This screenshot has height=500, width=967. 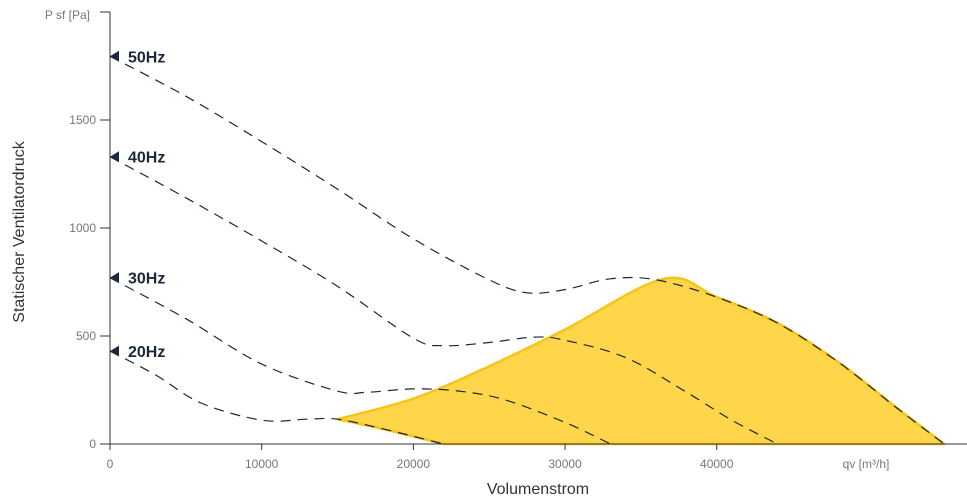 What do you see at coordinates (414, 464) in the screenshot?
I see `x-tick-label: 20000` at bounding box center [414, 464].